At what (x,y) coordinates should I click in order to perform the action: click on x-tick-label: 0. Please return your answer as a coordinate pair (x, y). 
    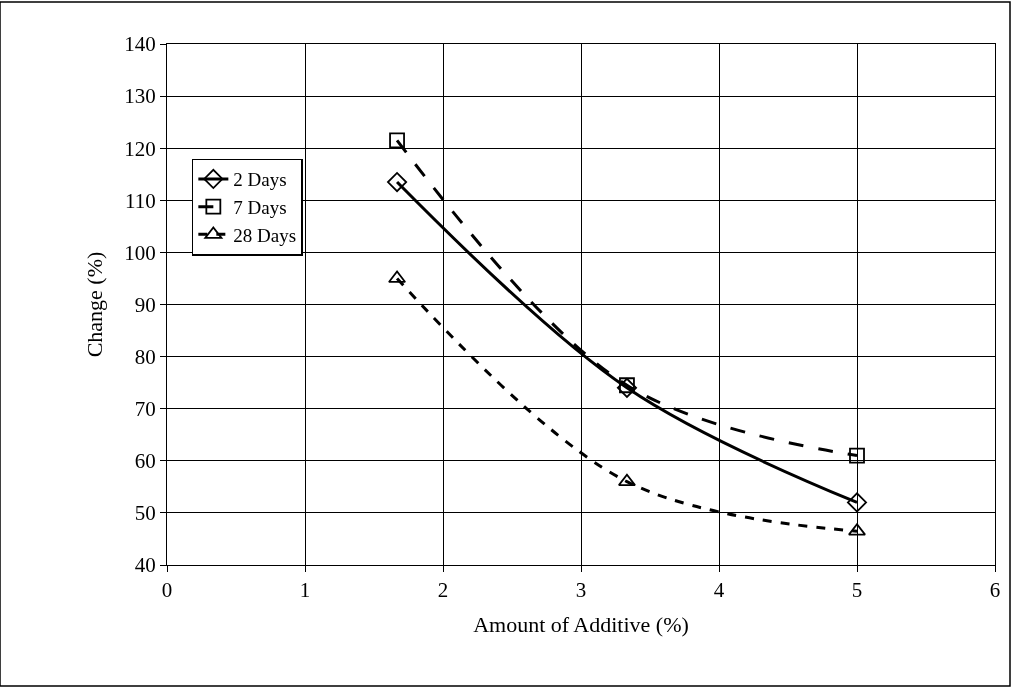
    Looking at the image, I should click on (167, 590).